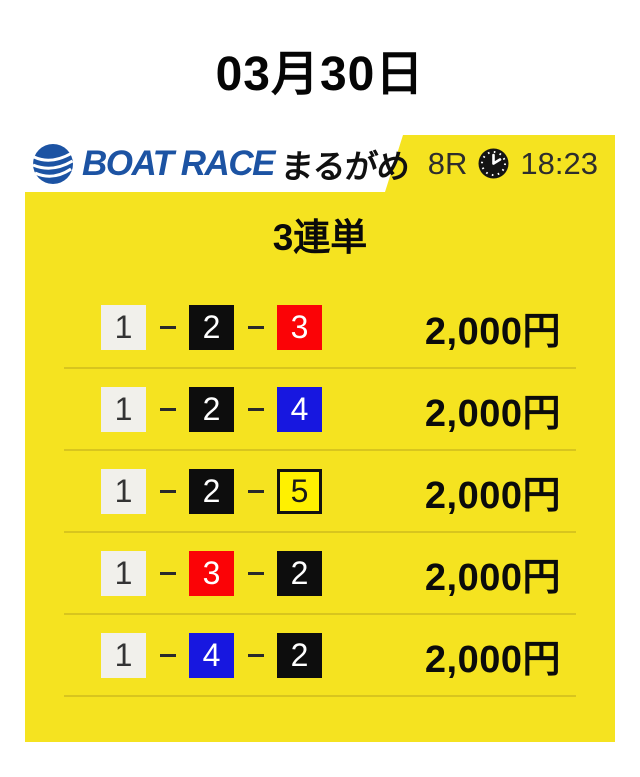  Describe the element at coordinates (53, 163) in the screenshot. I see `wave-swirl-icon` at that location.